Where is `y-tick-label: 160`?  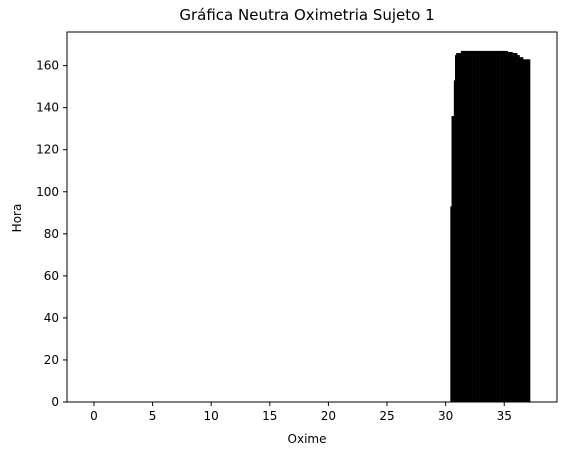
y-tick-label: 160 is located at coordinates (47, 66).